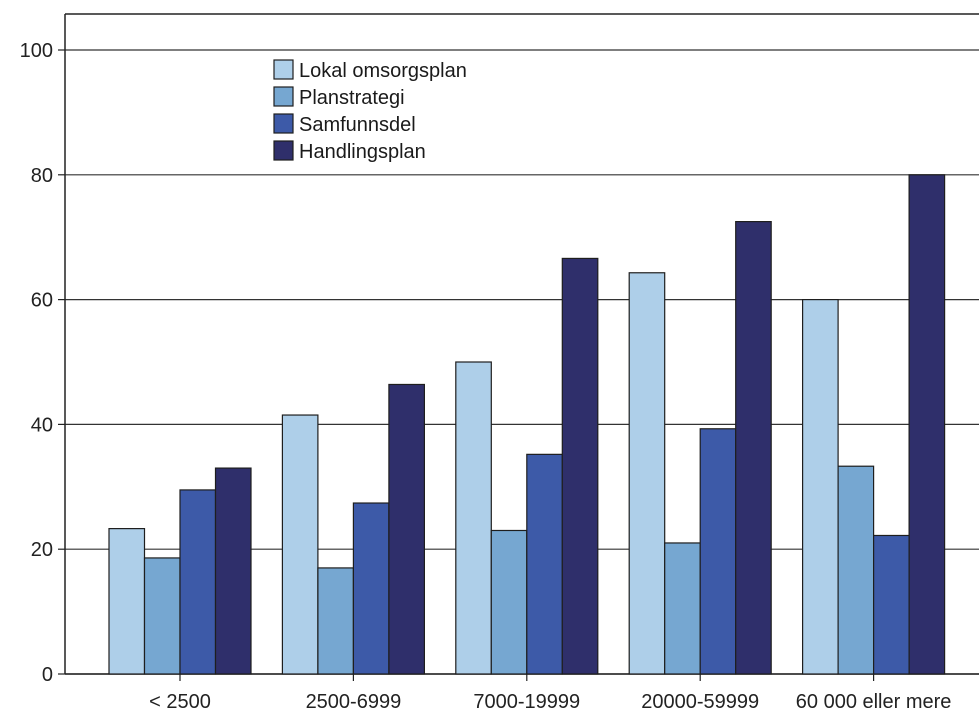  Describe the element at coordinates (526, 701) in the screenshot. I see `x-tick-label: 7000-19999` at that location.